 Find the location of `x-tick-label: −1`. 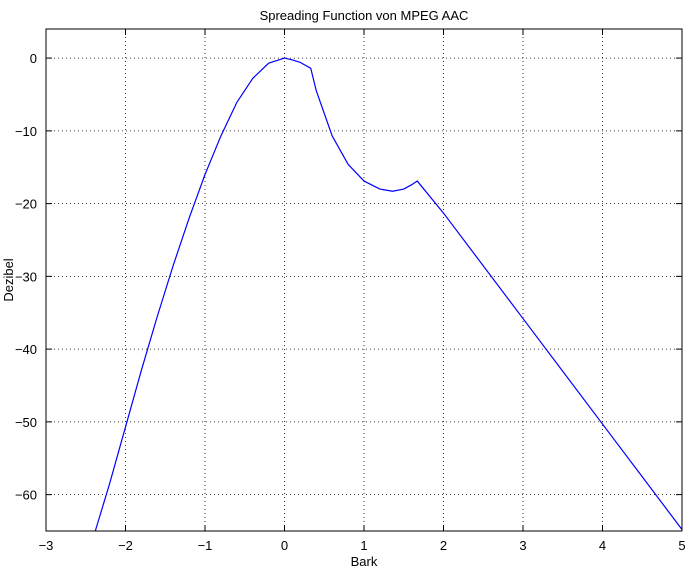

x-tick-label: −1 is located at coordinates (205, 545).